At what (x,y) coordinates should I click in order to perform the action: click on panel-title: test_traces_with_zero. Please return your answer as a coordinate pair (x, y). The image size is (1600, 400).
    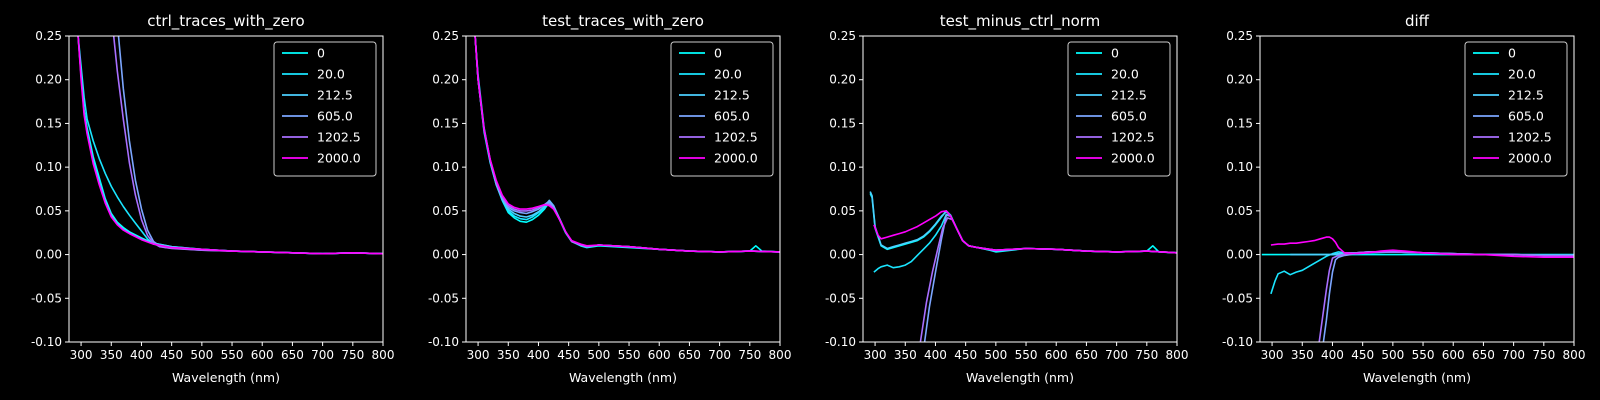
    Looking at the image, I should click on (623, 21).